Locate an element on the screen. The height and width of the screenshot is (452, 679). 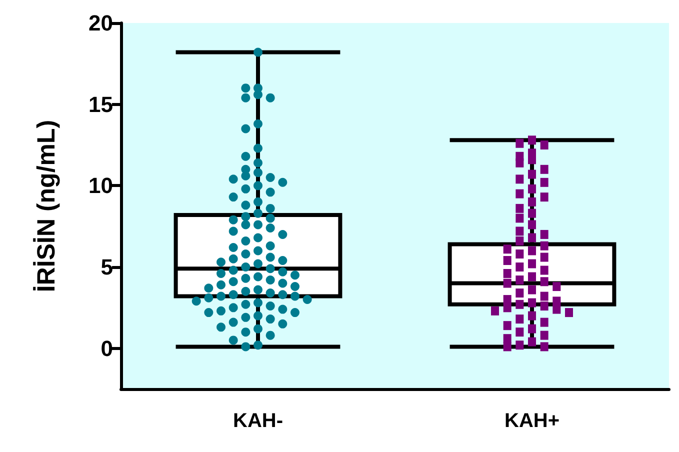
x-tick-label: KAH- is located at coordinates (258, 421).